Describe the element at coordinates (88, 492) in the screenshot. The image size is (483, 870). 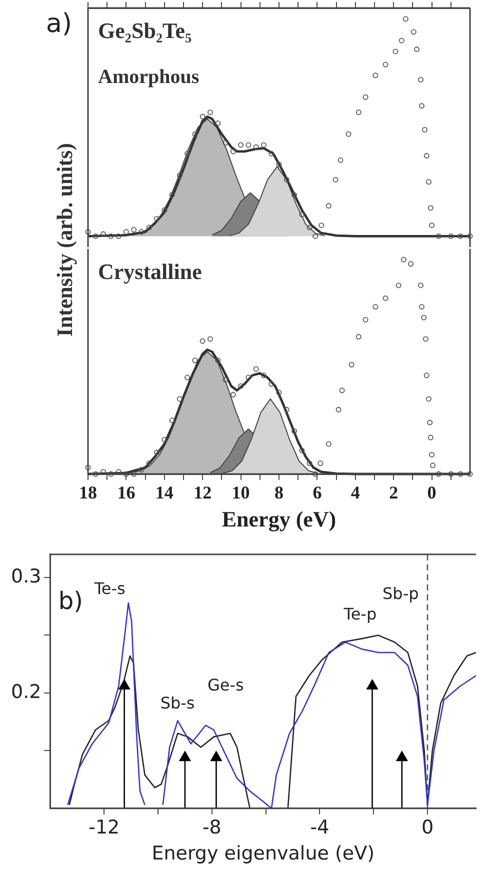
I see `x-tick-label: 18` at that location.